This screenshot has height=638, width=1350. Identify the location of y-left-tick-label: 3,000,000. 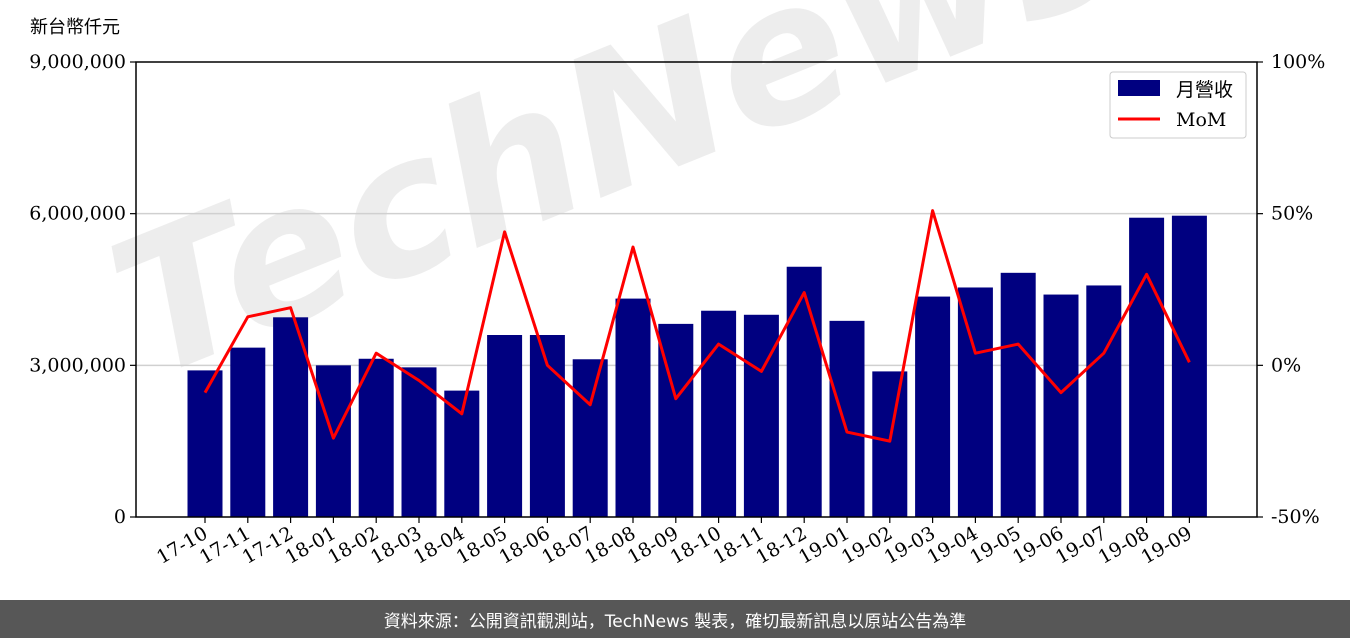
(77, 365).